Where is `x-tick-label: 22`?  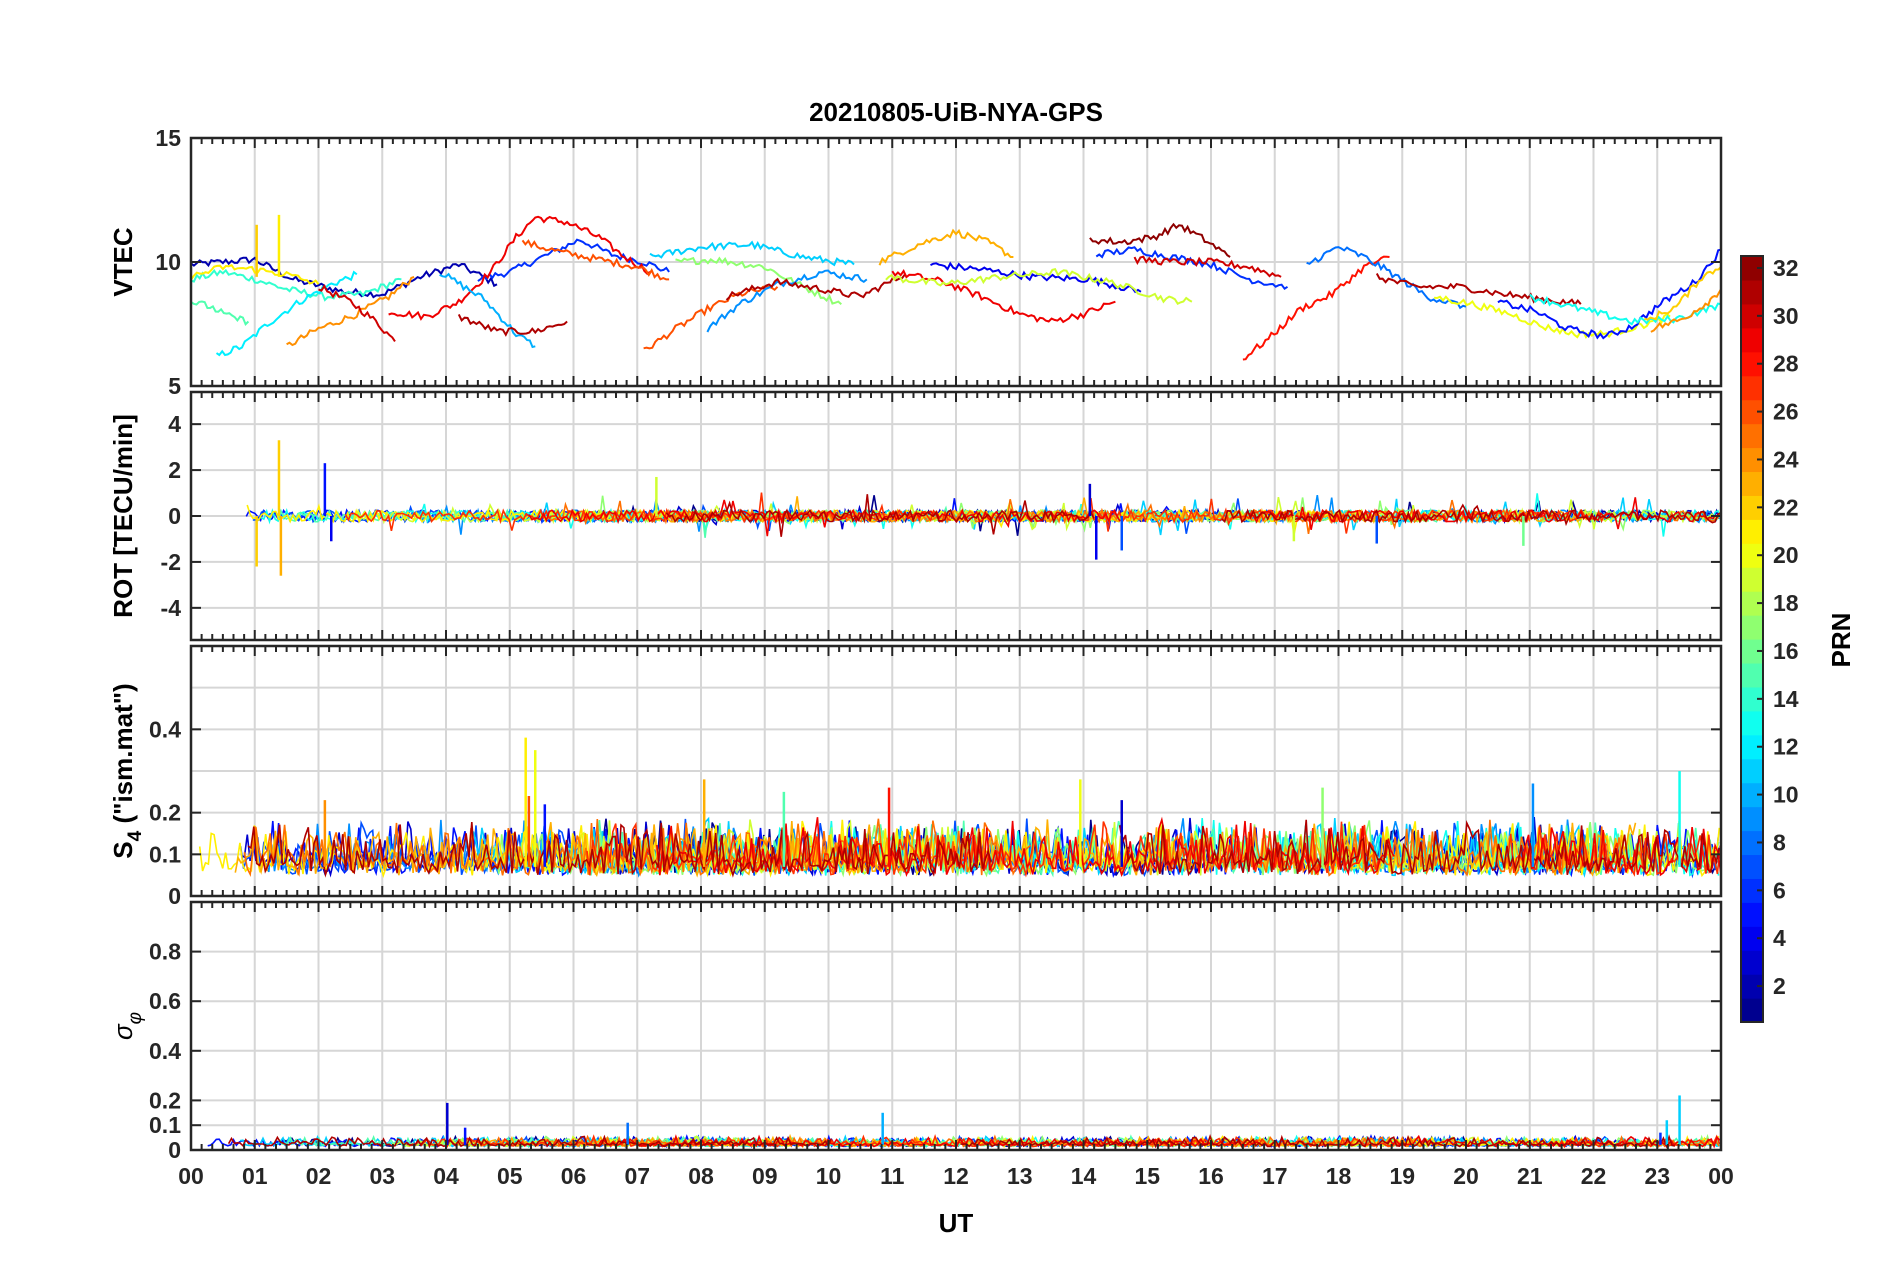
x-tick-label: 22 is located at coordinates (1594, 1176).